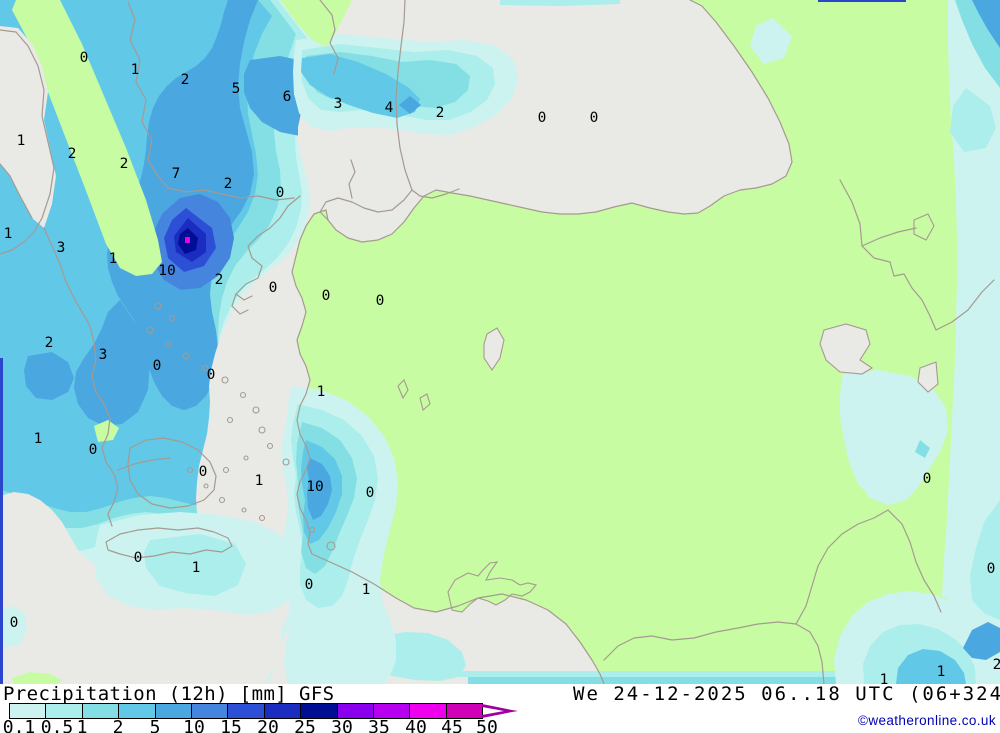  I want to click on storm-max-dot, so click(187, 240).